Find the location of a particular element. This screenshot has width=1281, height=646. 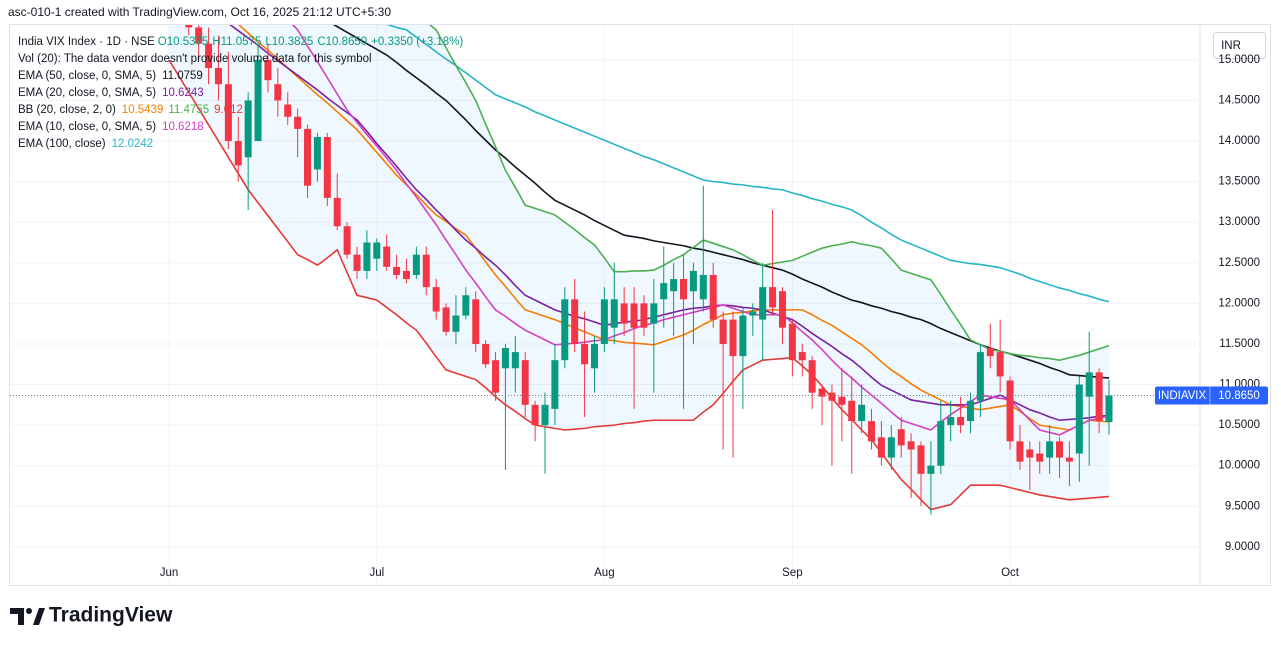

legend-text: C10.8650 is located at coordinates (342, 42).